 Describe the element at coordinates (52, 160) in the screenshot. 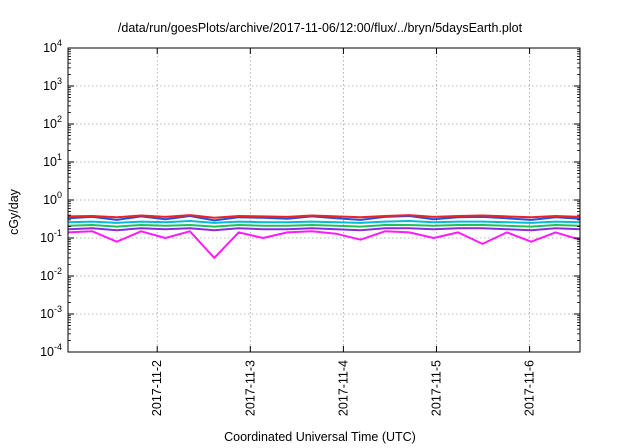

I see `y-tick-label: 10¹` at that location.